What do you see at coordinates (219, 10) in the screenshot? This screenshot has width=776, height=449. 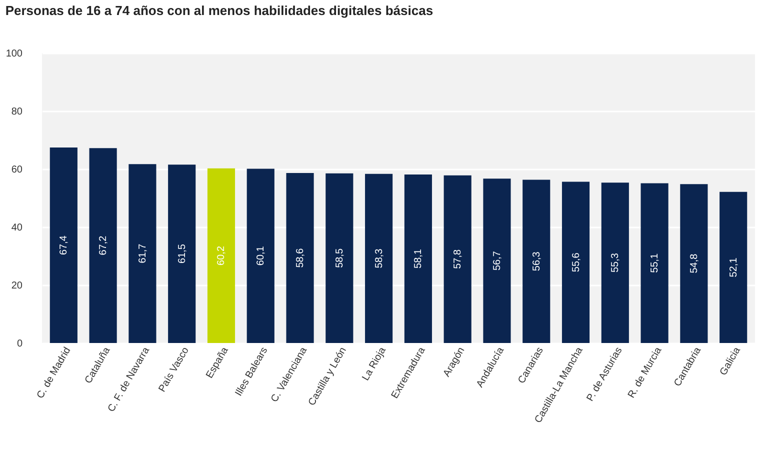 I see `chart-title: Personas de 16 a 74 años con al menos habilidades digitales básicas` at bounding box center [219, 10].